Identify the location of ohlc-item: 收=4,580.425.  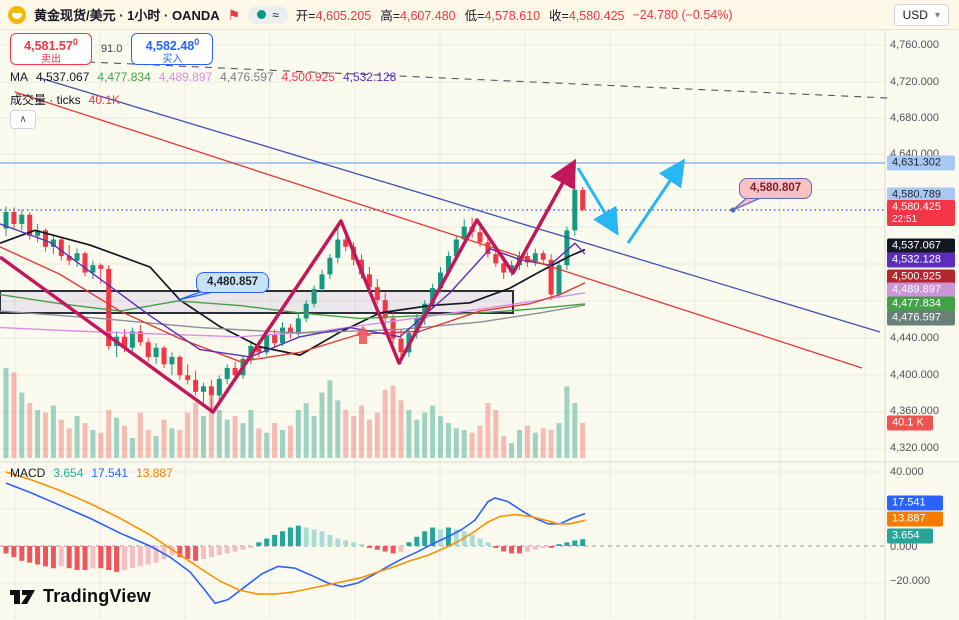
(587, 16).